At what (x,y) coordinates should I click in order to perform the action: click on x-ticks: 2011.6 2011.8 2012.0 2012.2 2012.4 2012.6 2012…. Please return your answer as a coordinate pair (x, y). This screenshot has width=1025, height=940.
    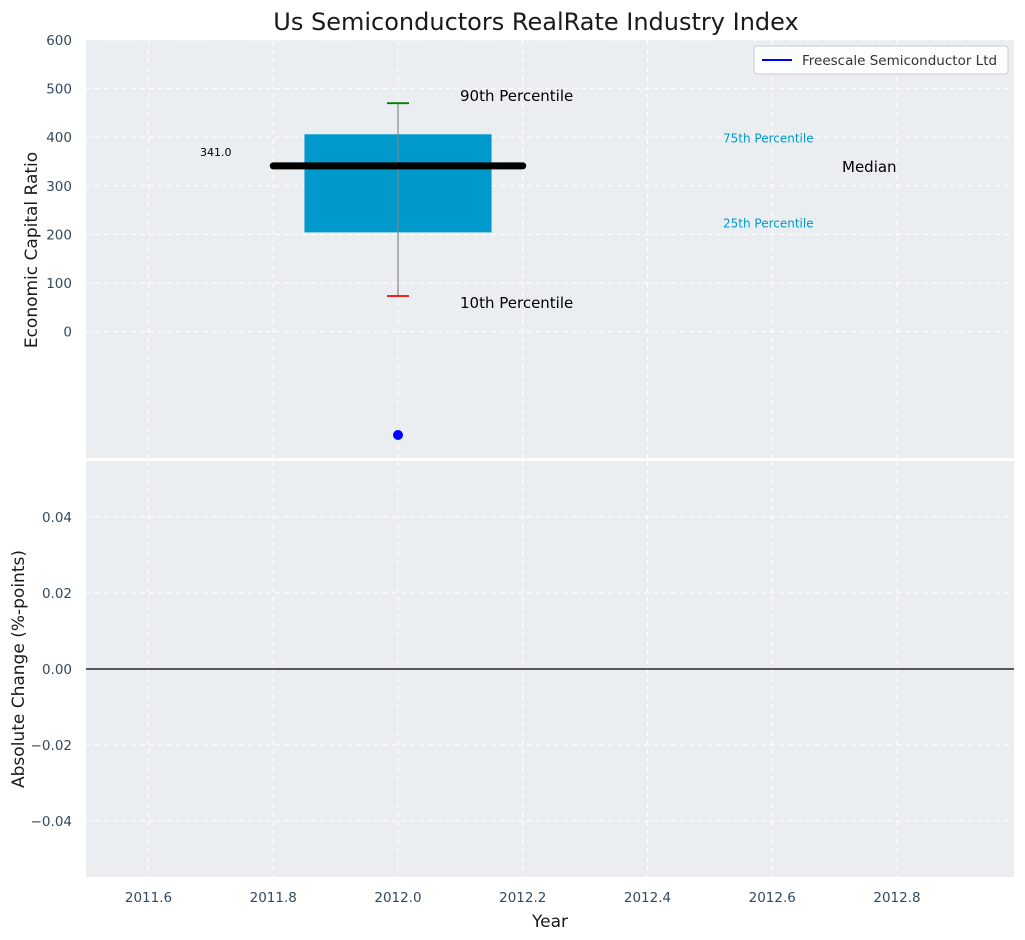
    Looking at the image, I should click on (523, 898).